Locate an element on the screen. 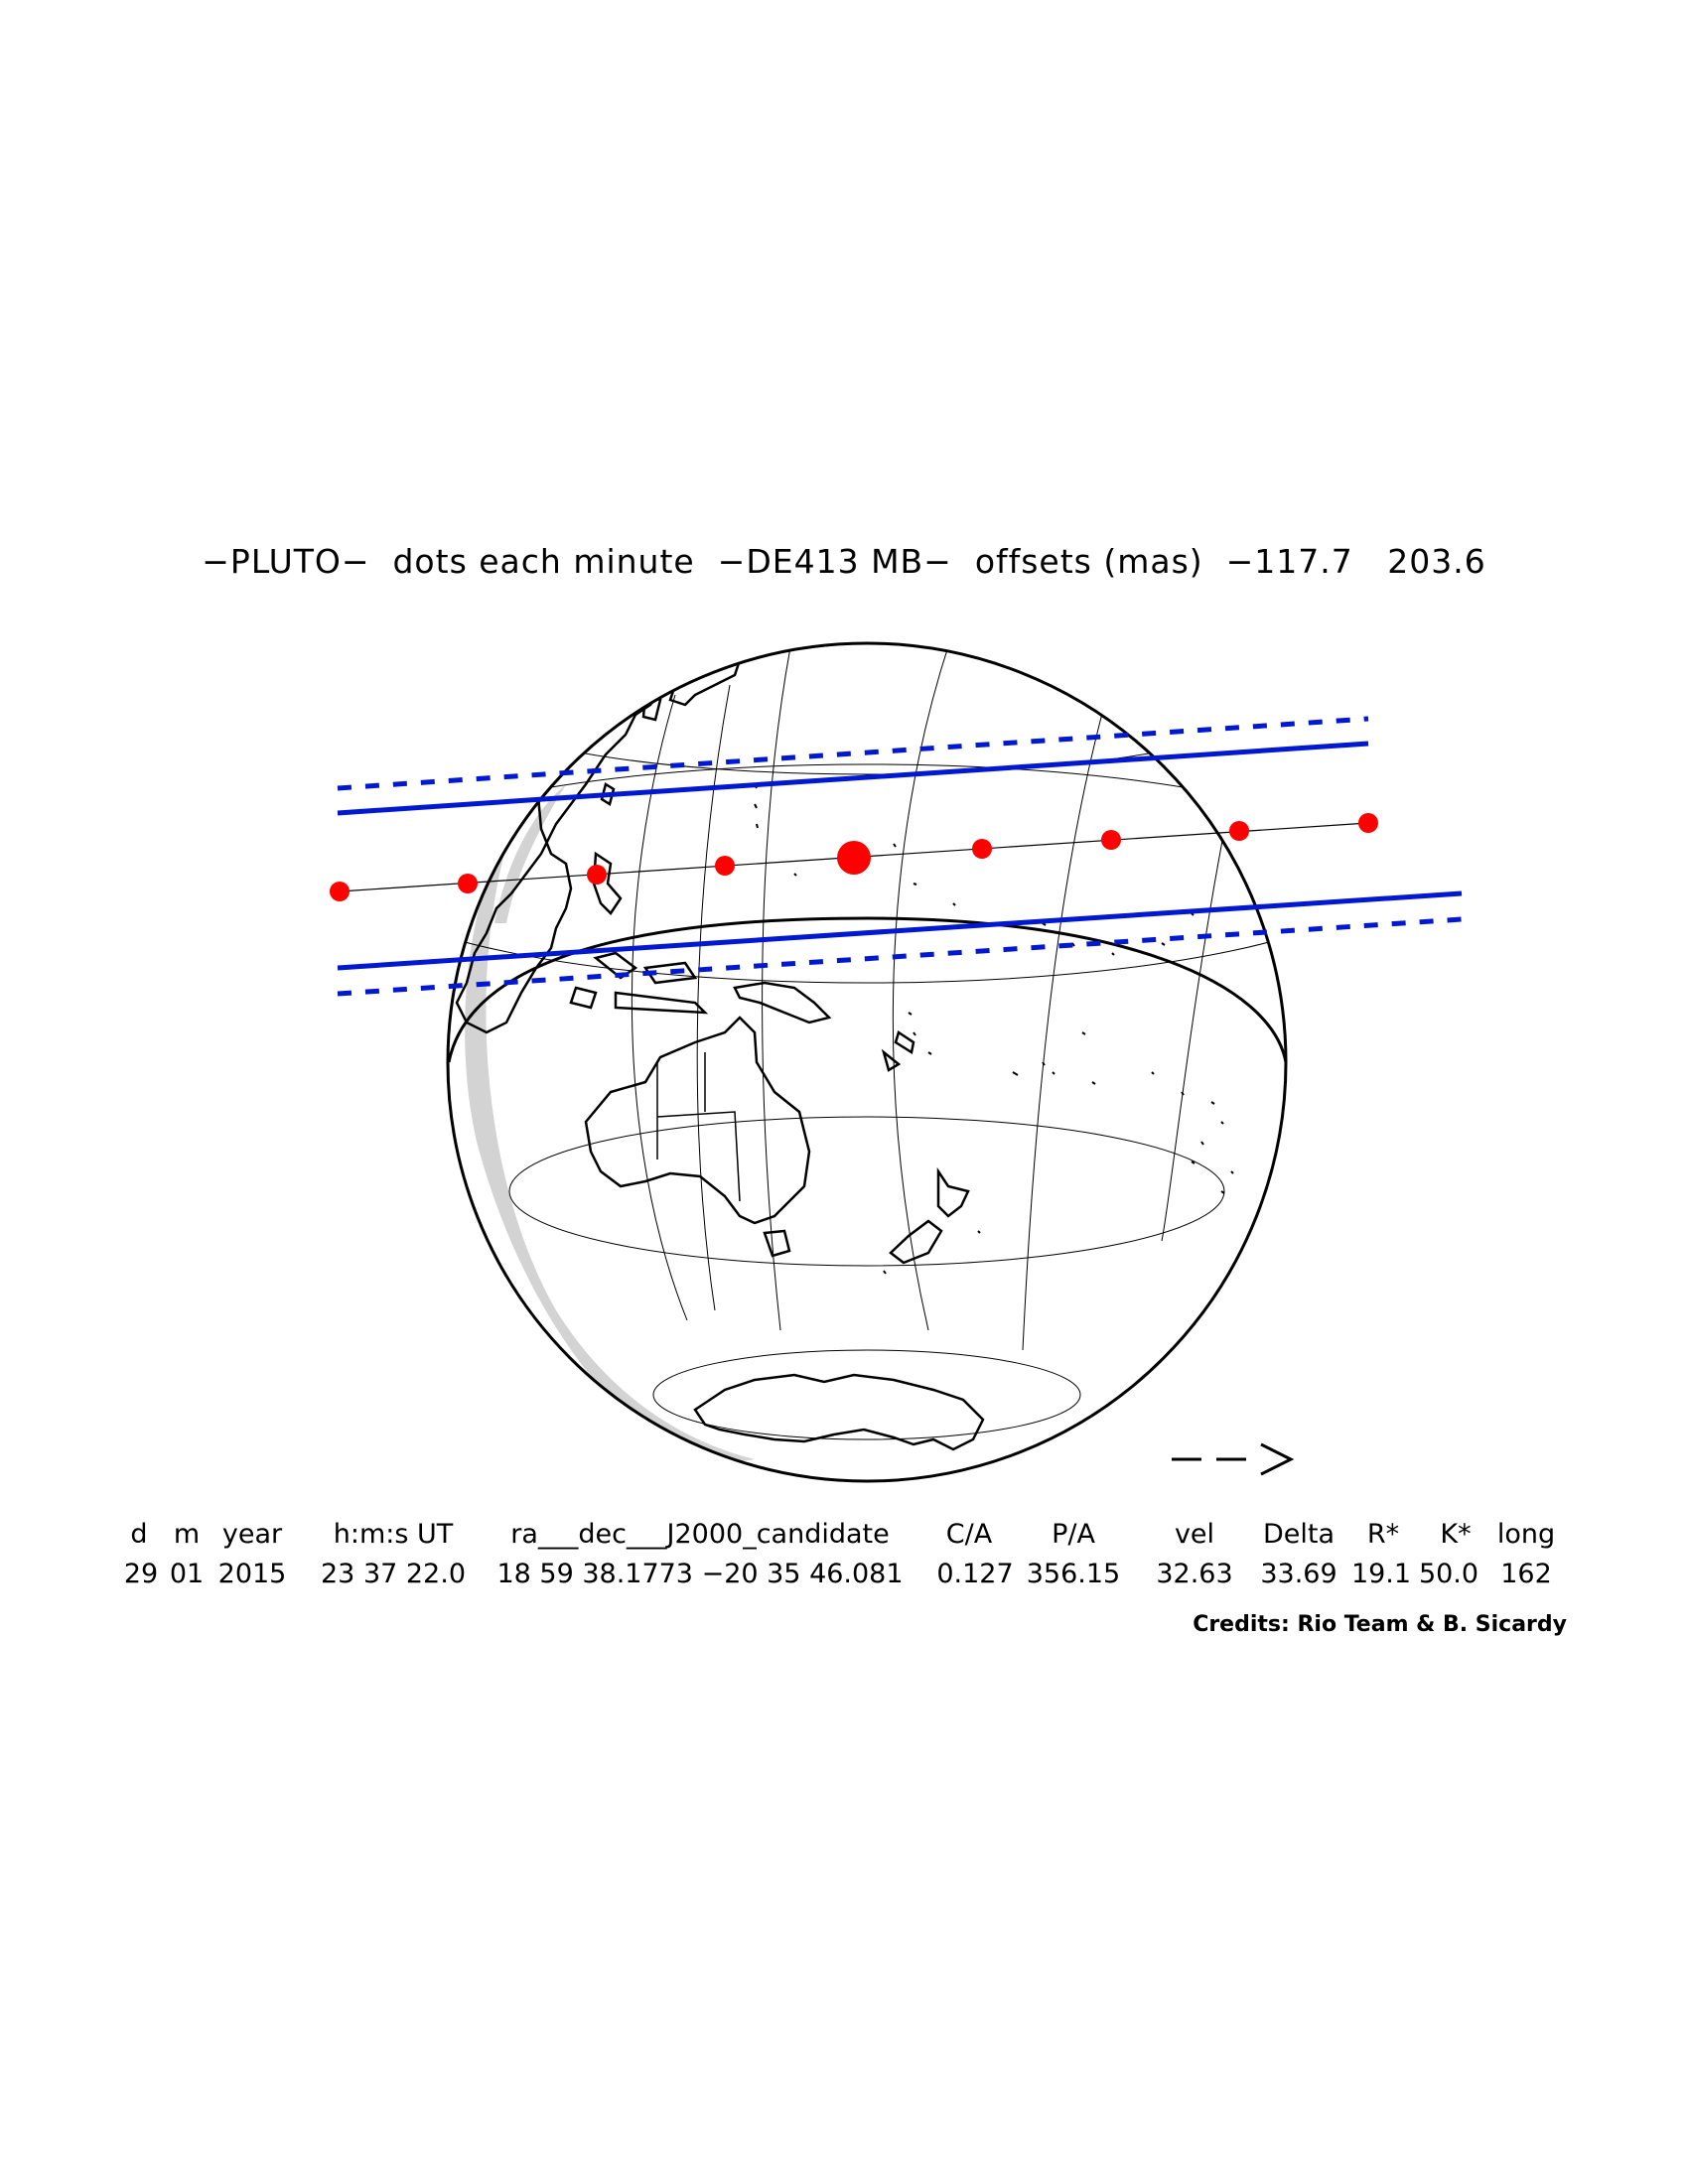 This screenshot has height=2184, width=1688. header-k-star: K* is located at coordinates (1456, 1534).